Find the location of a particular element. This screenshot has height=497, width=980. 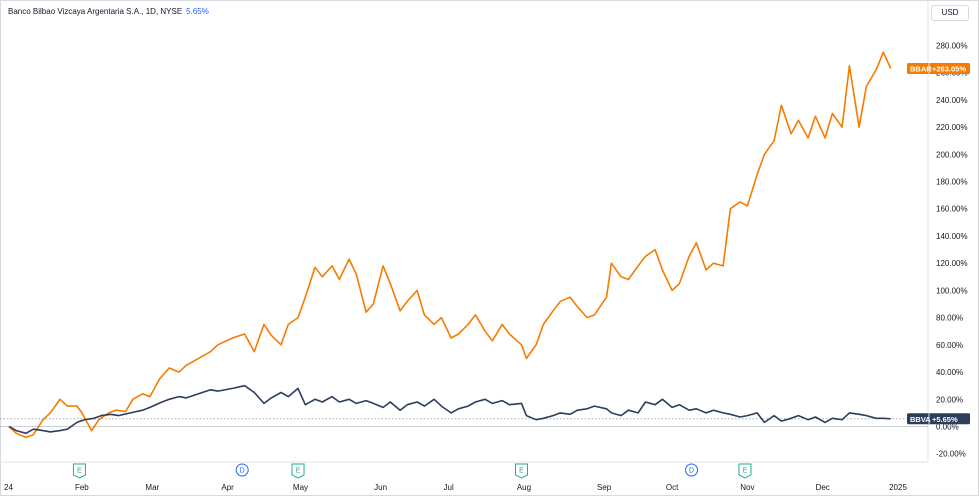

y-tick-label: 160.00% is located at coordinates (952, 209).